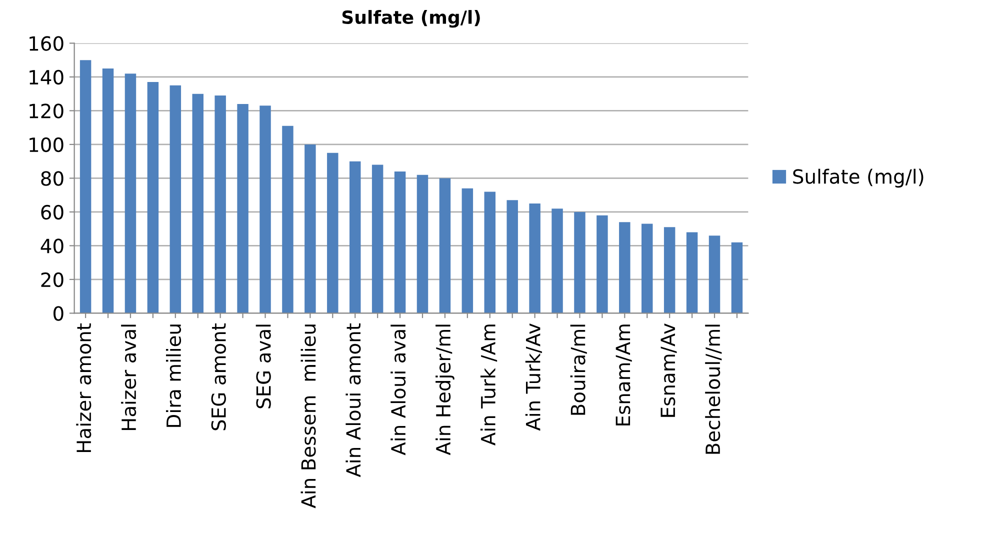 Image resolution: width=991 pixels, height=540 pixels. I want to click on x-tick-label: Ain Aloui amont, so click(353, 400).